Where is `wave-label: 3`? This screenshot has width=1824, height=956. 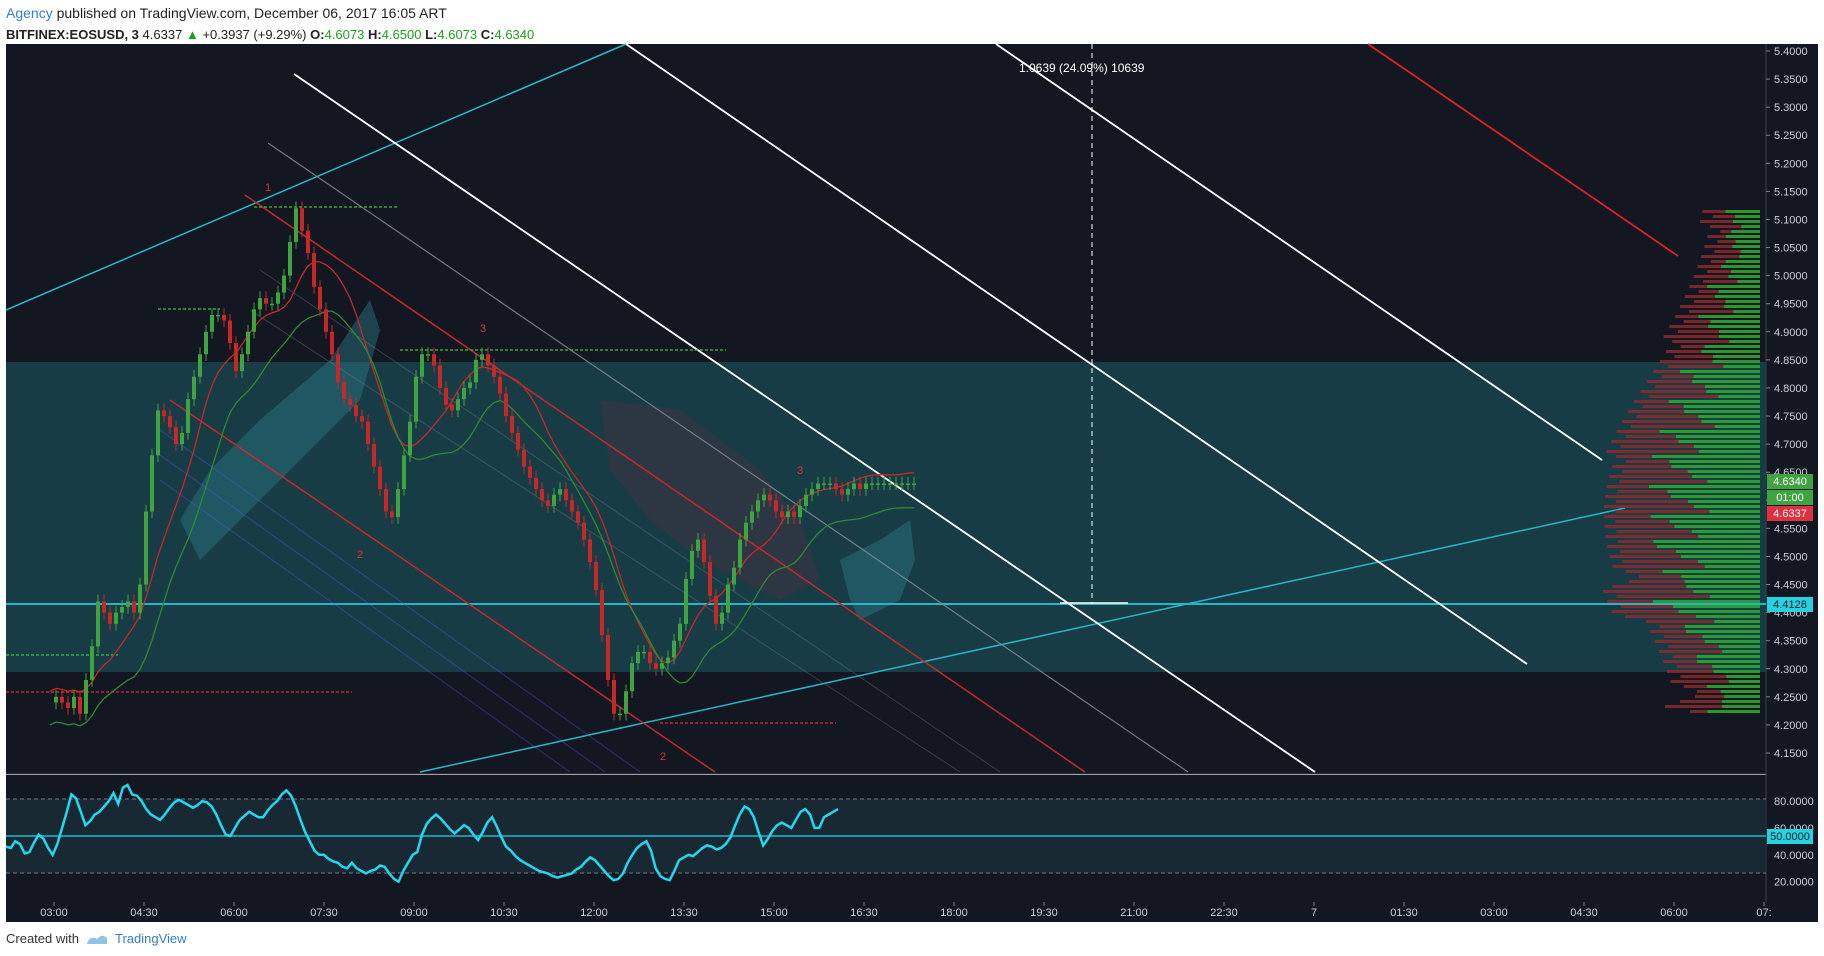
wave-label: 3 is located at coordinates (800, 471).